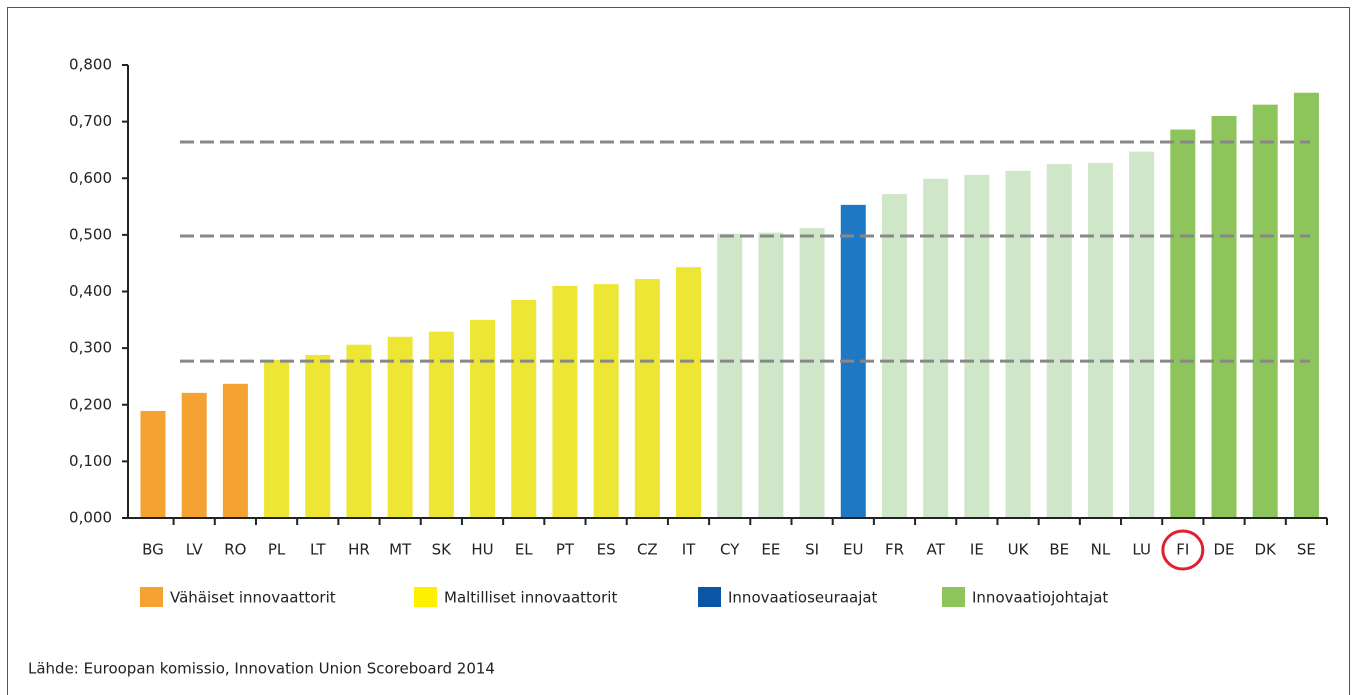  Describe the element at coordinates (90, 404) in the screenshot. I see `y-tick-label: 0,200` at that location.